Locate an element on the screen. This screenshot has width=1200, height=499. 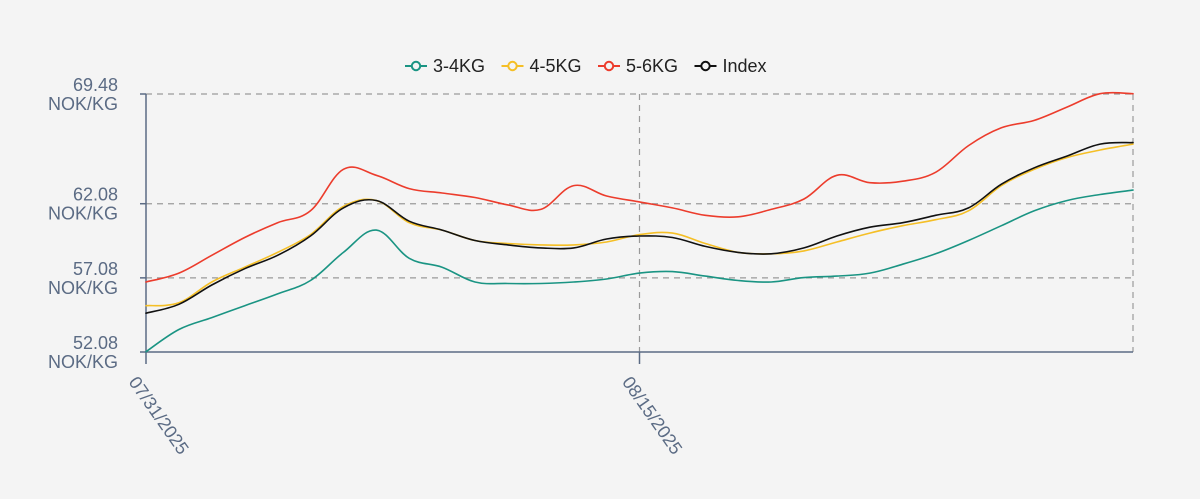
x-tick-label: 08/15/2025 is located at coordinates (652, 415).